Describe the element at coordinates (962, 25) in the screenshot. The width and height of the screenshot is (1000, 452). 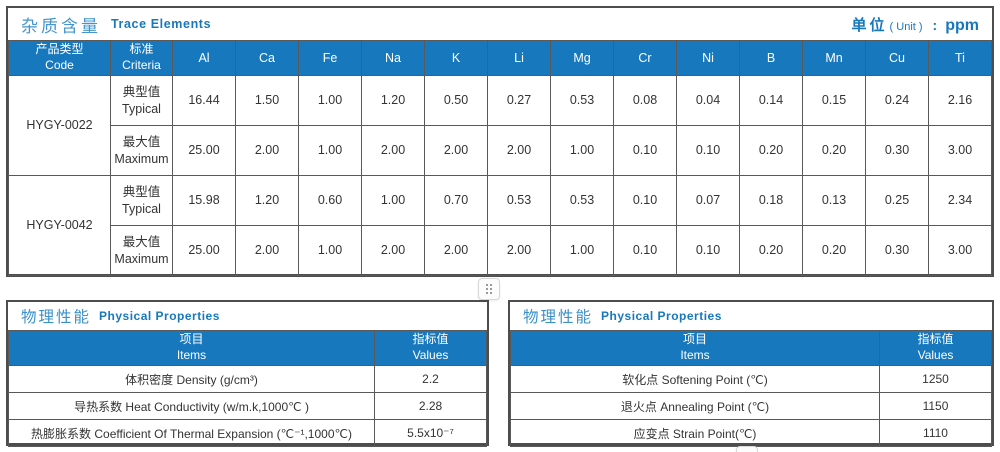
I see `unit-value: ppm` at that location.